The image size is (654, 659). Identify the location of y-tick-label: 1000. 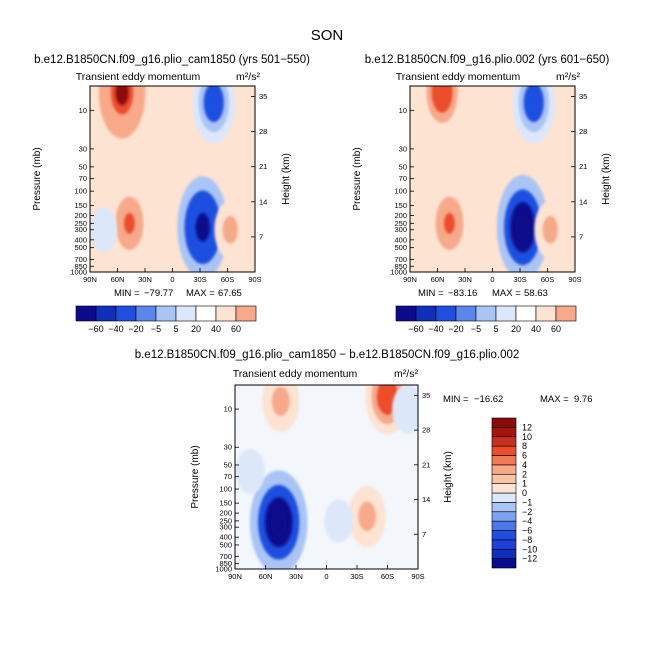
(78, 272).